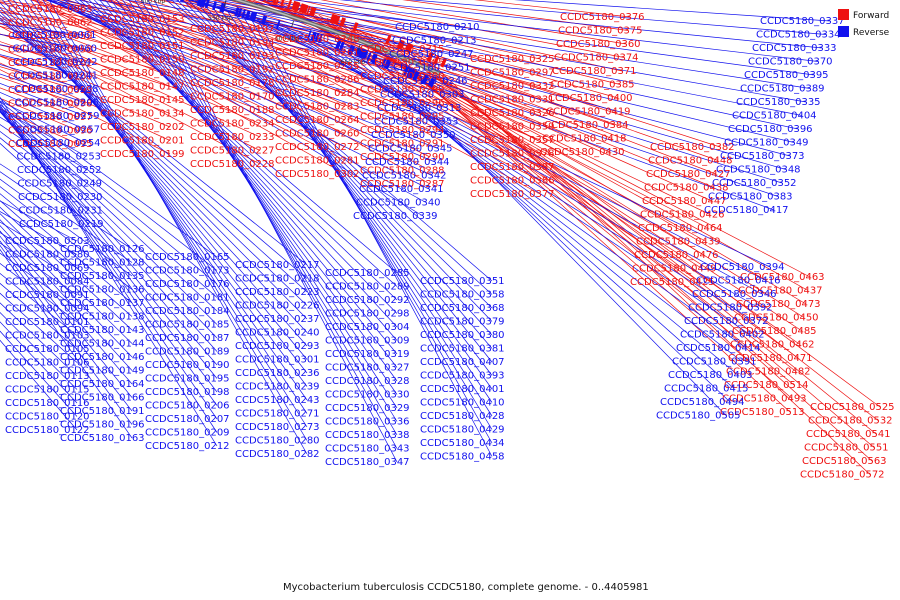  What do you see at coordinates (187, 257) in the screenshot?
I see `reverse-gene-label: CCDC5180_0165` at bounding box center [187, 257].